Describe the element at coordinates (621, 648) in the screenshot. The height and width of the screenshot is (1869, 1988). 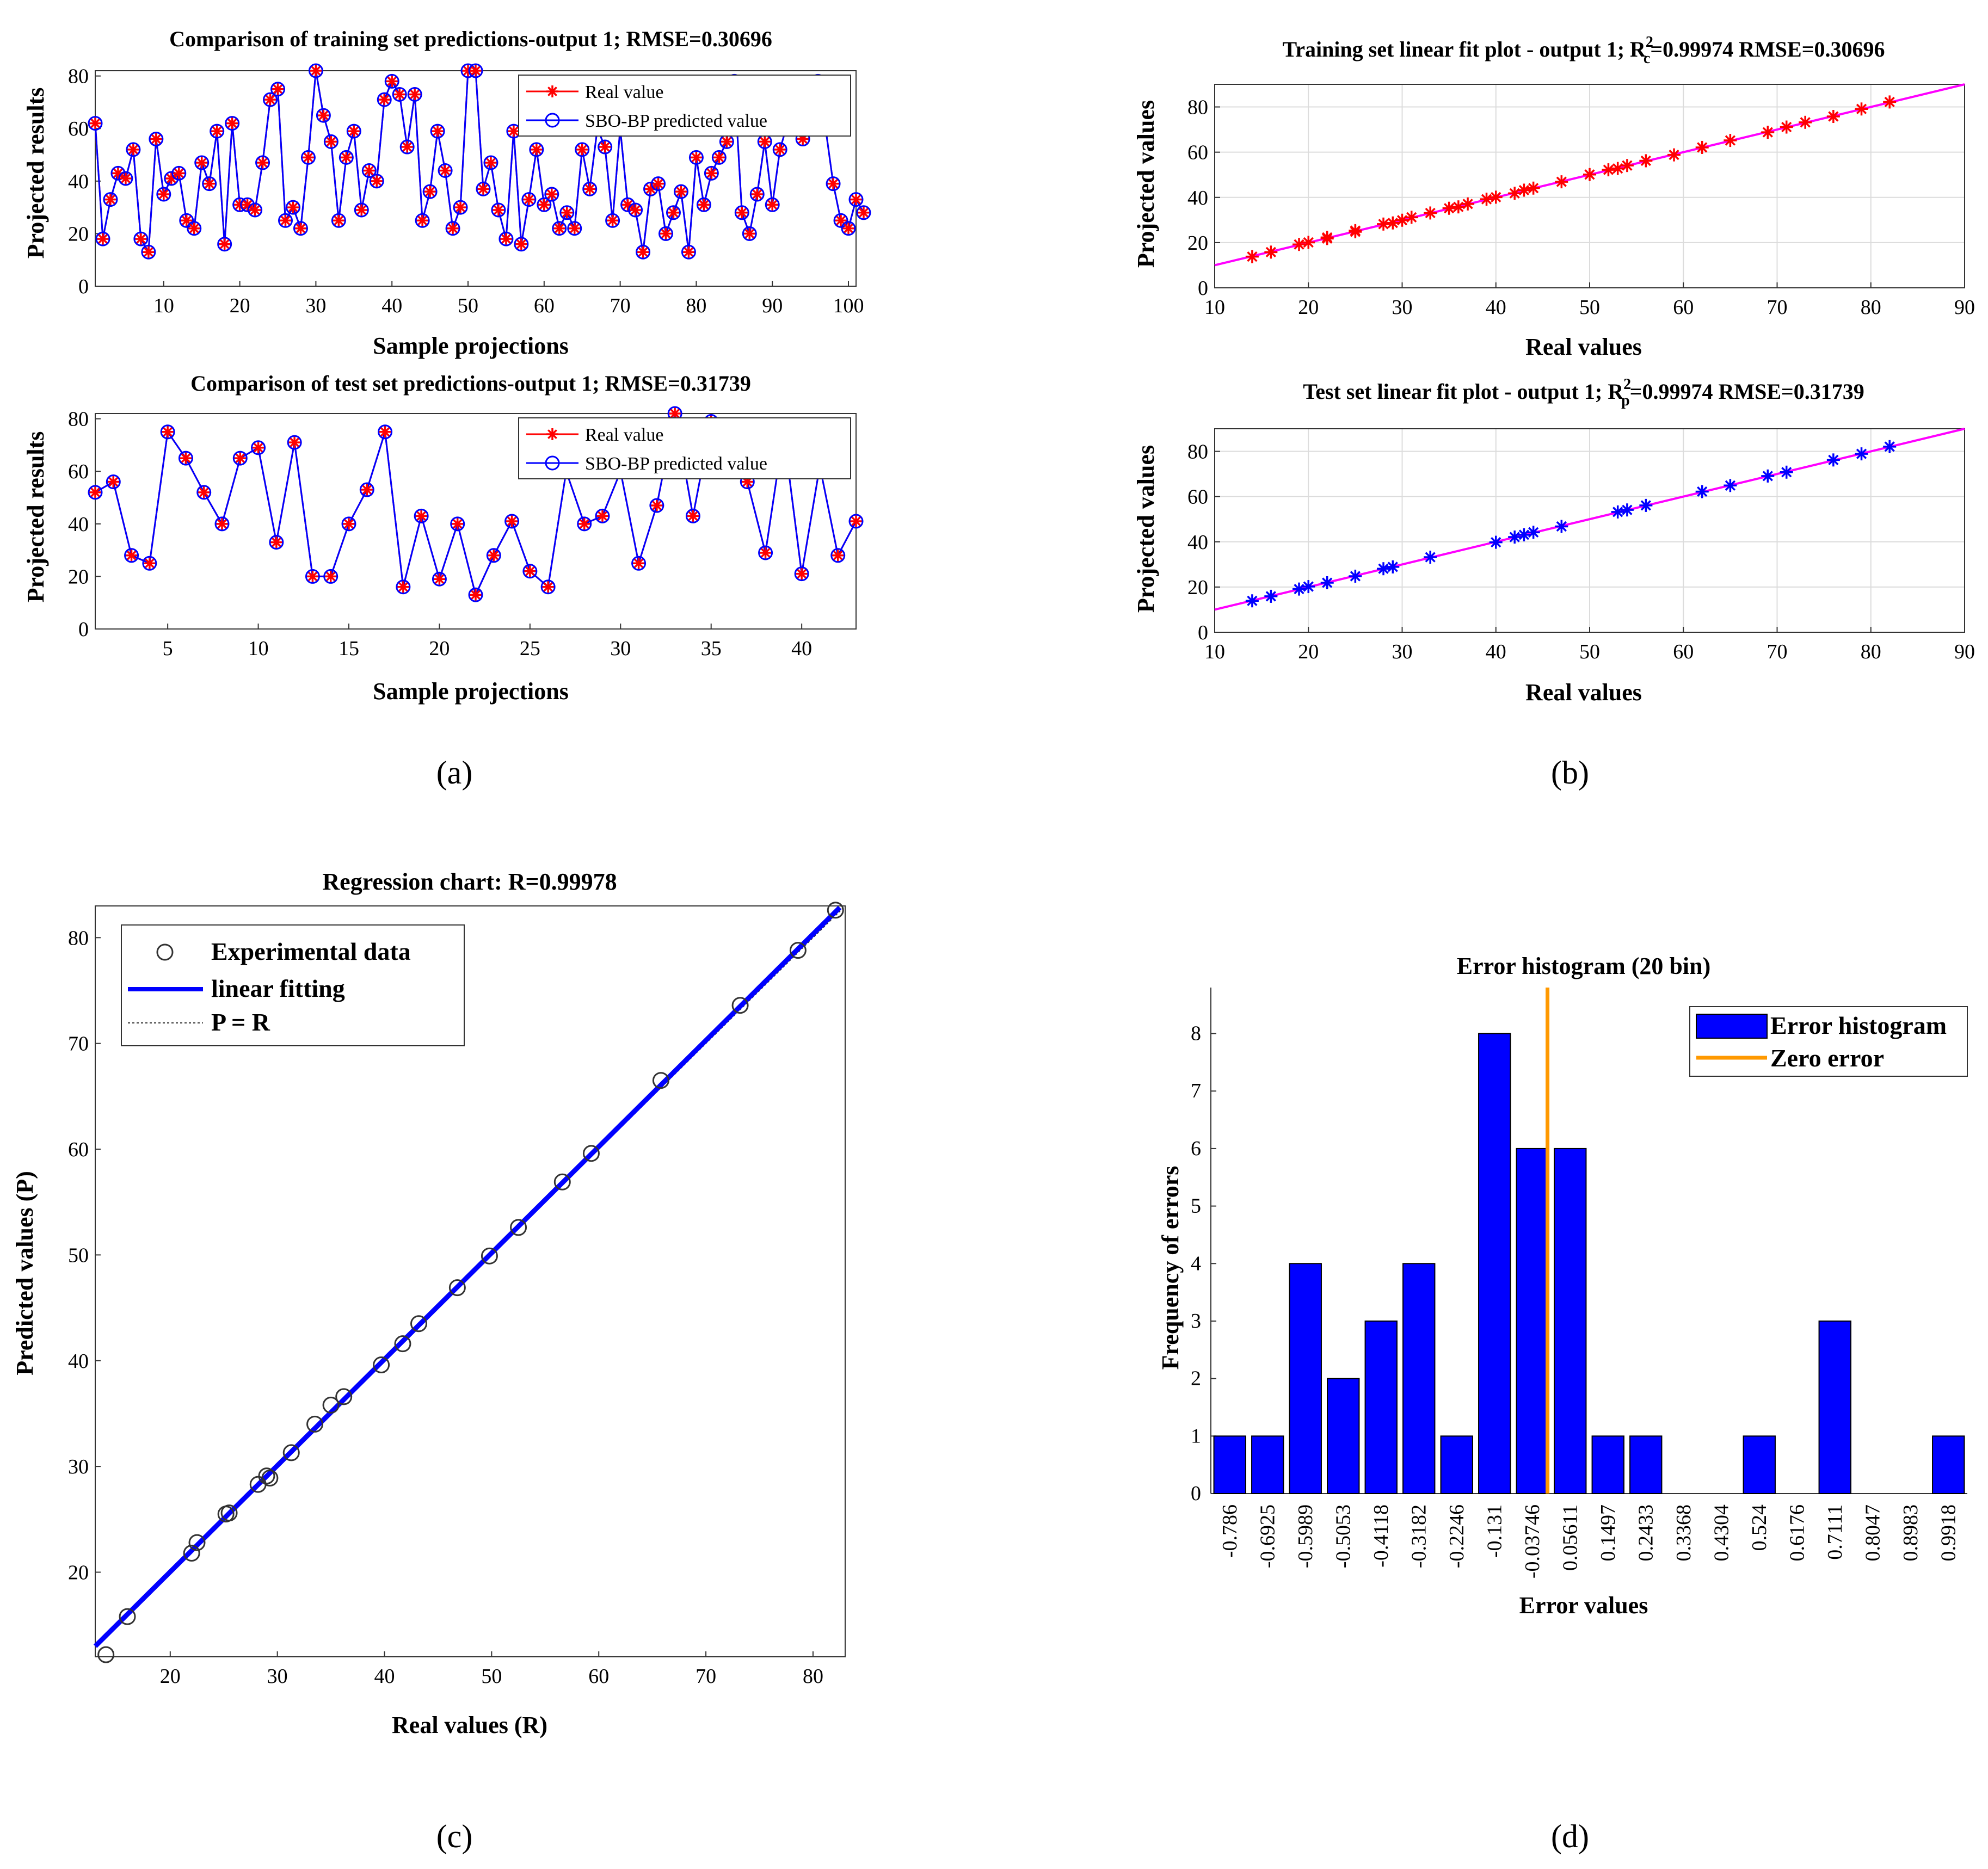
I see `chart-a2-xtick-label-5: 30` at that location.